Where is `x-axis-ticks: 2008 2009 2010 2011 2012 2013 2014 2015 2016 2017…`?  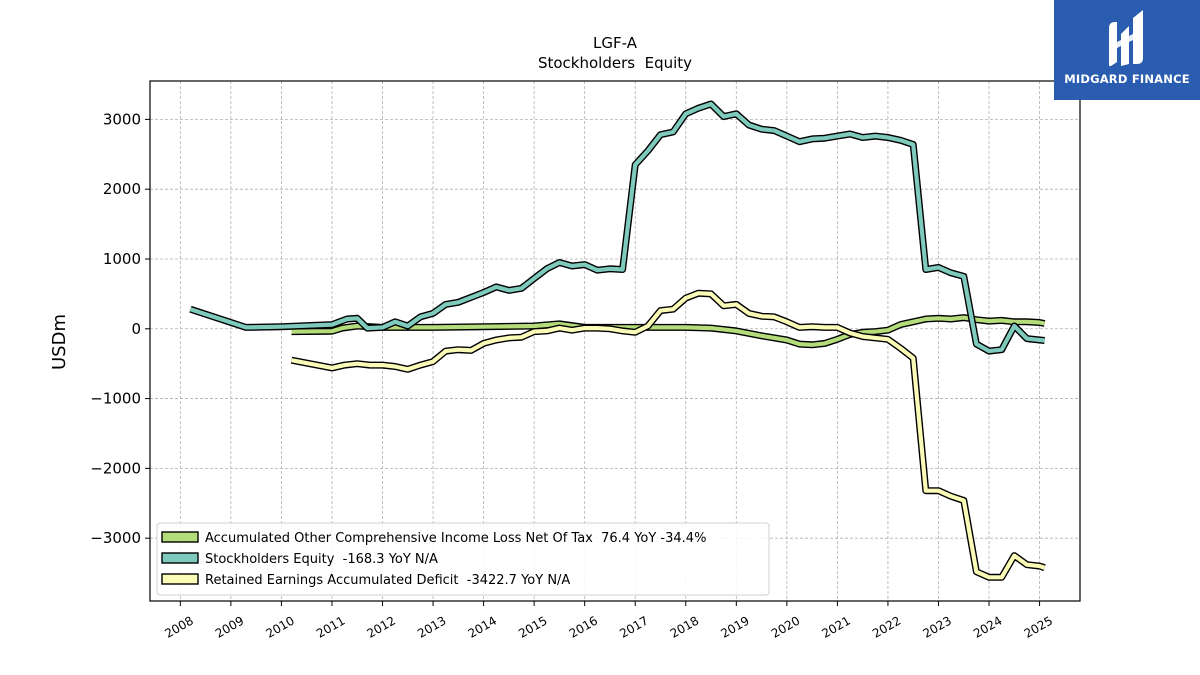
x-axis-ticks: 2008 2009 2010 2011 2012 2013 2014 2015 2016 2017… is located at coordinates (608, 621).